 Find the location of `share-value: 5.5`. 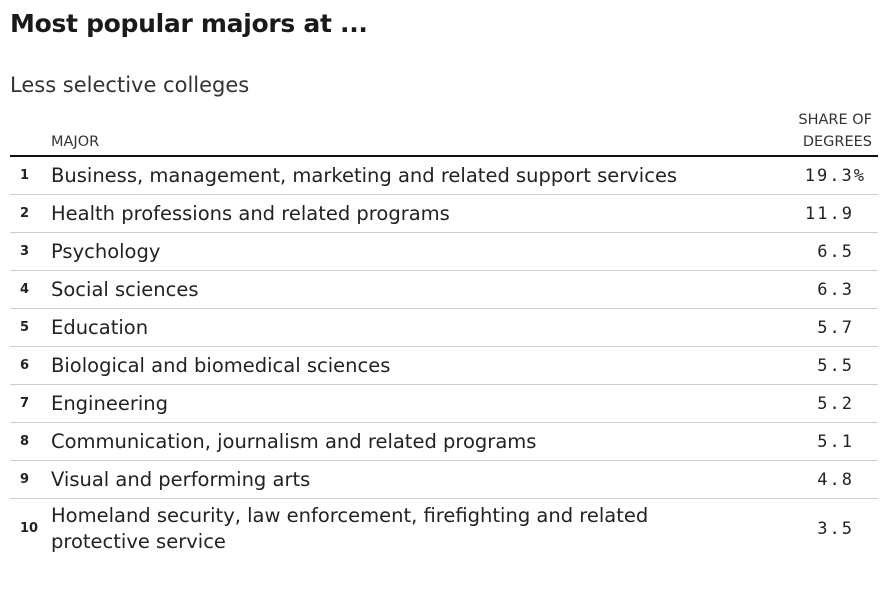

share-value: 5.5 is located at coordinates (841, 365).